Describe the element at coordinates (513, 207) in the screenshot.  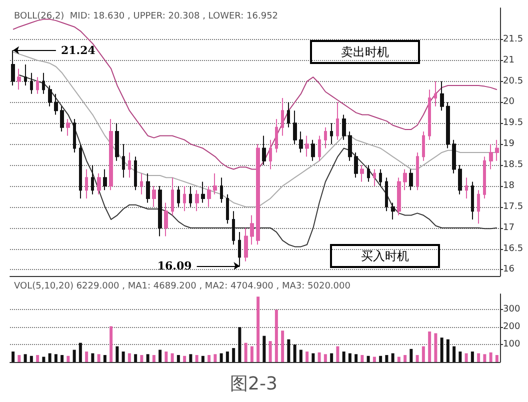
I see `y-tick-label: 17.5` at that location.